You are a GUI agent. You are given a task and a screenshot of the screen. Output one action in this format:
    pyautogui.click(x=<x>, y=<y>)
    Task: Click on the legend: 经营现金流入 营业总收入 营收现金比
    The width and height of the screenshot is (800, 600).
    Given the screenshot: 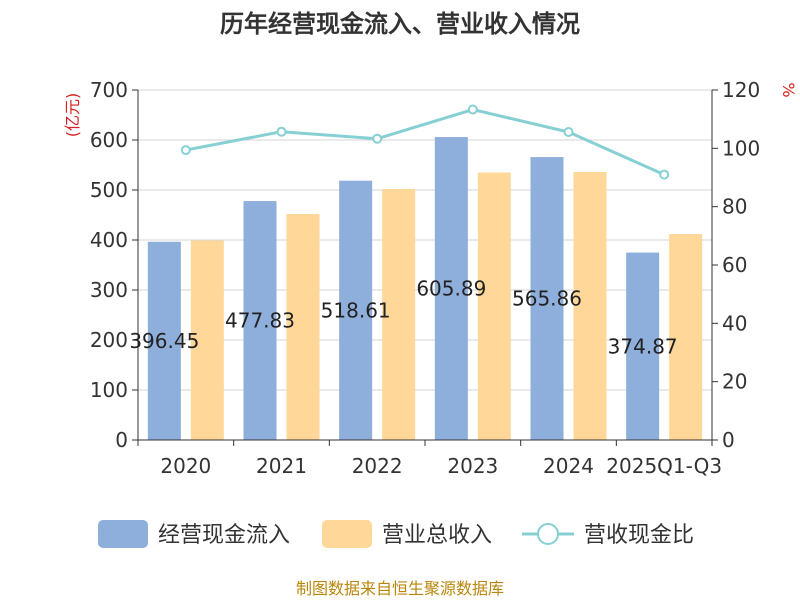 What is the action you would take?
    pyautogui.click(x=396, y=534)
    